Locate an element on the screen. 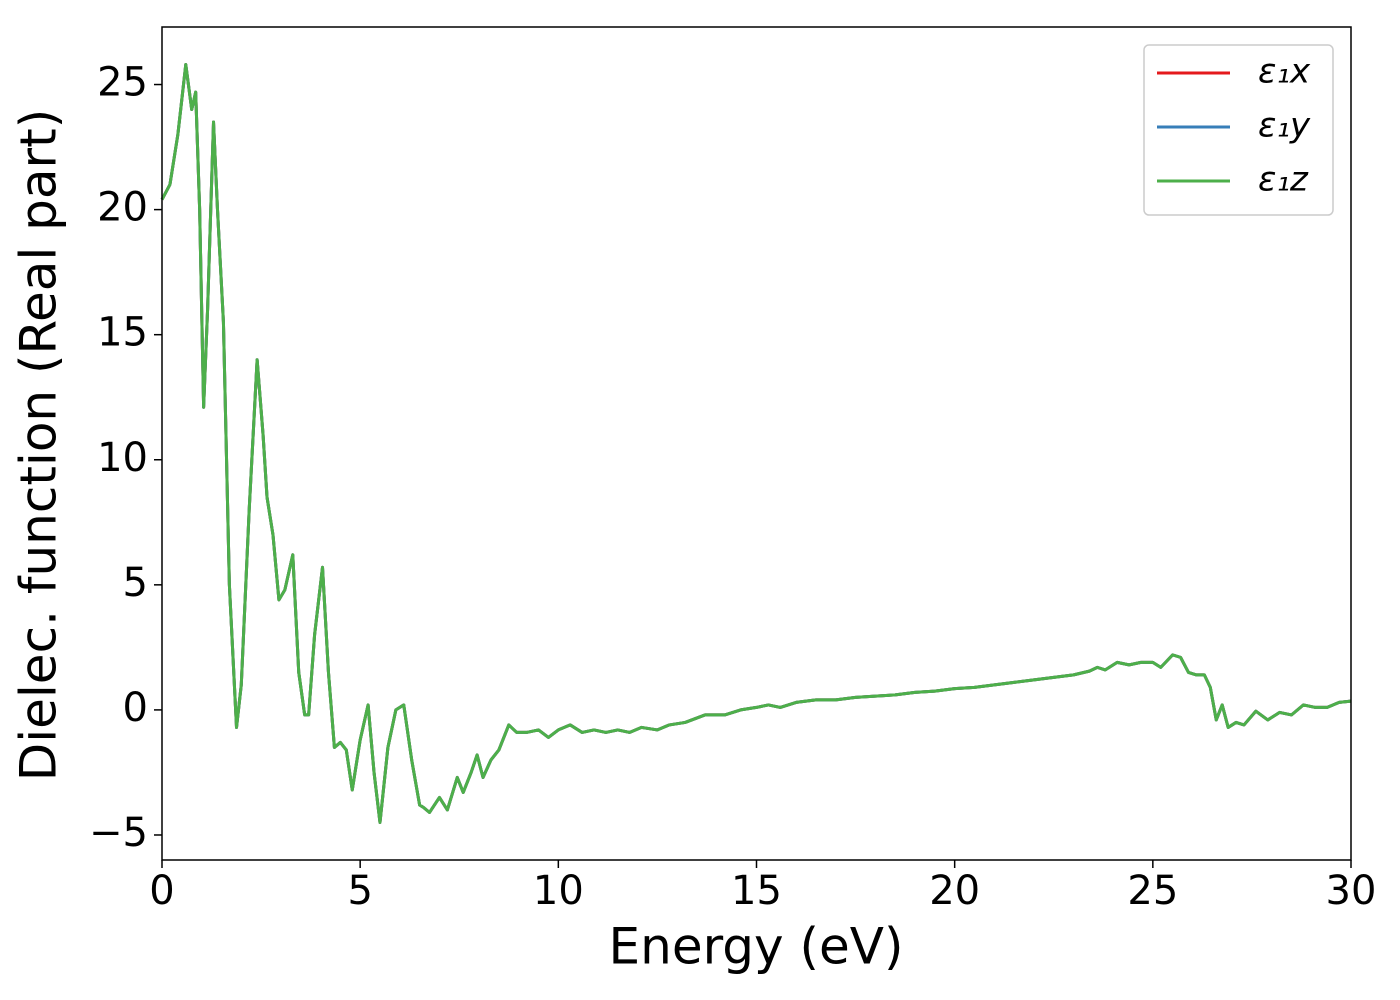 This screenshot has height=1000, width=1400. x-tick-label: 30 is located at coordinates (1351, 891).